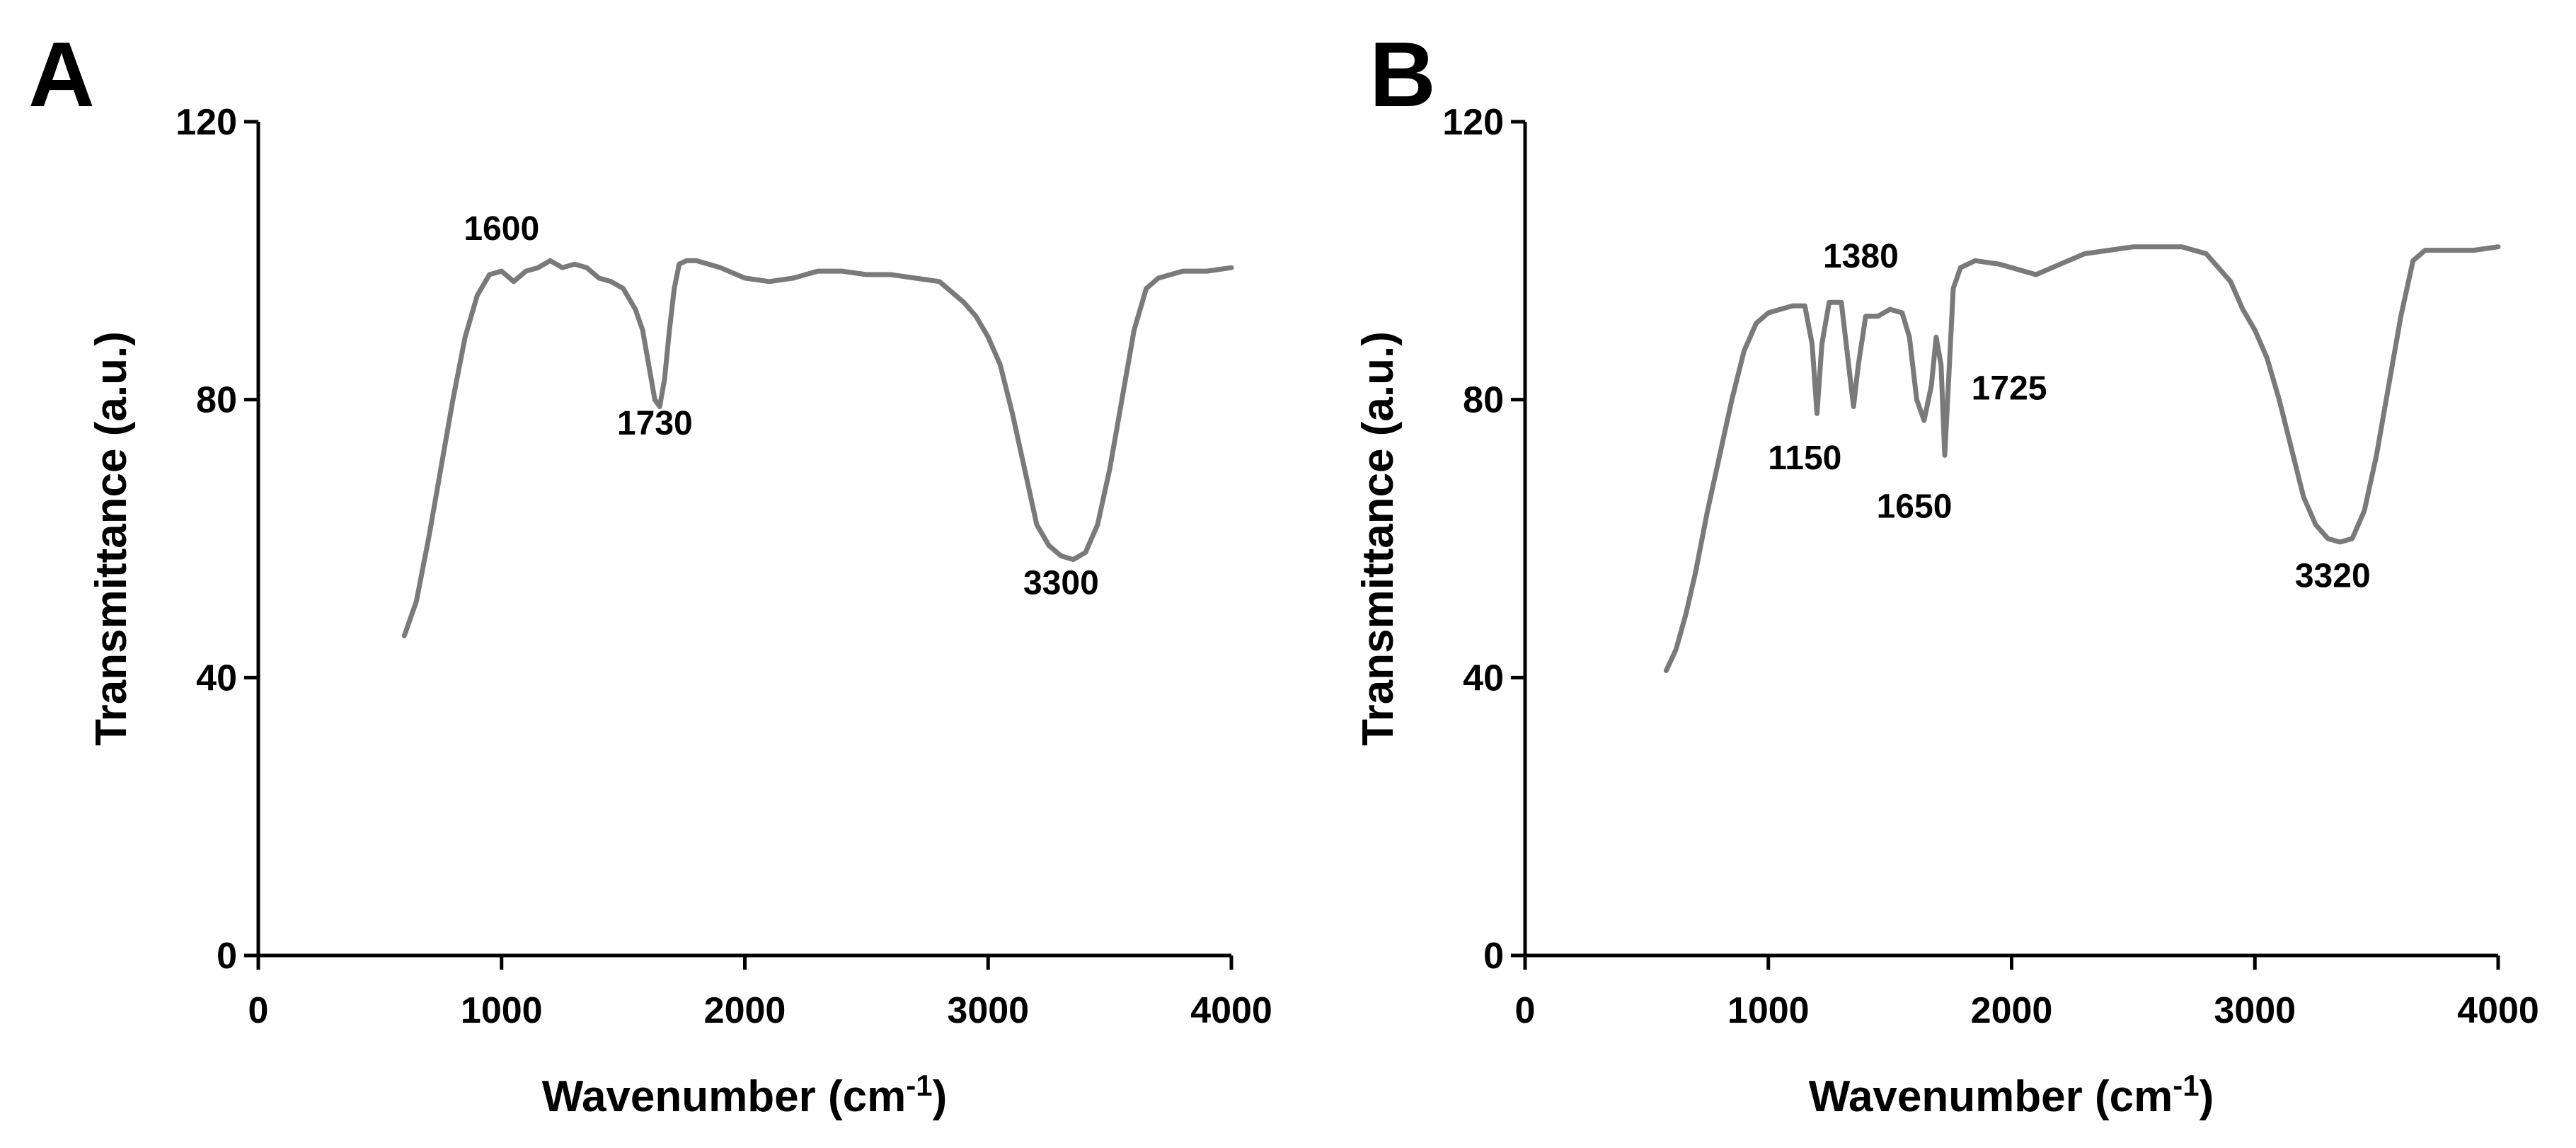 Image resolution: width=2576 pixels, height=1148 pixels. What do you see at coordinates (2333, 576) in the screenshot?
I see `peak-label: 3320` at bounding box center [2333, 576].